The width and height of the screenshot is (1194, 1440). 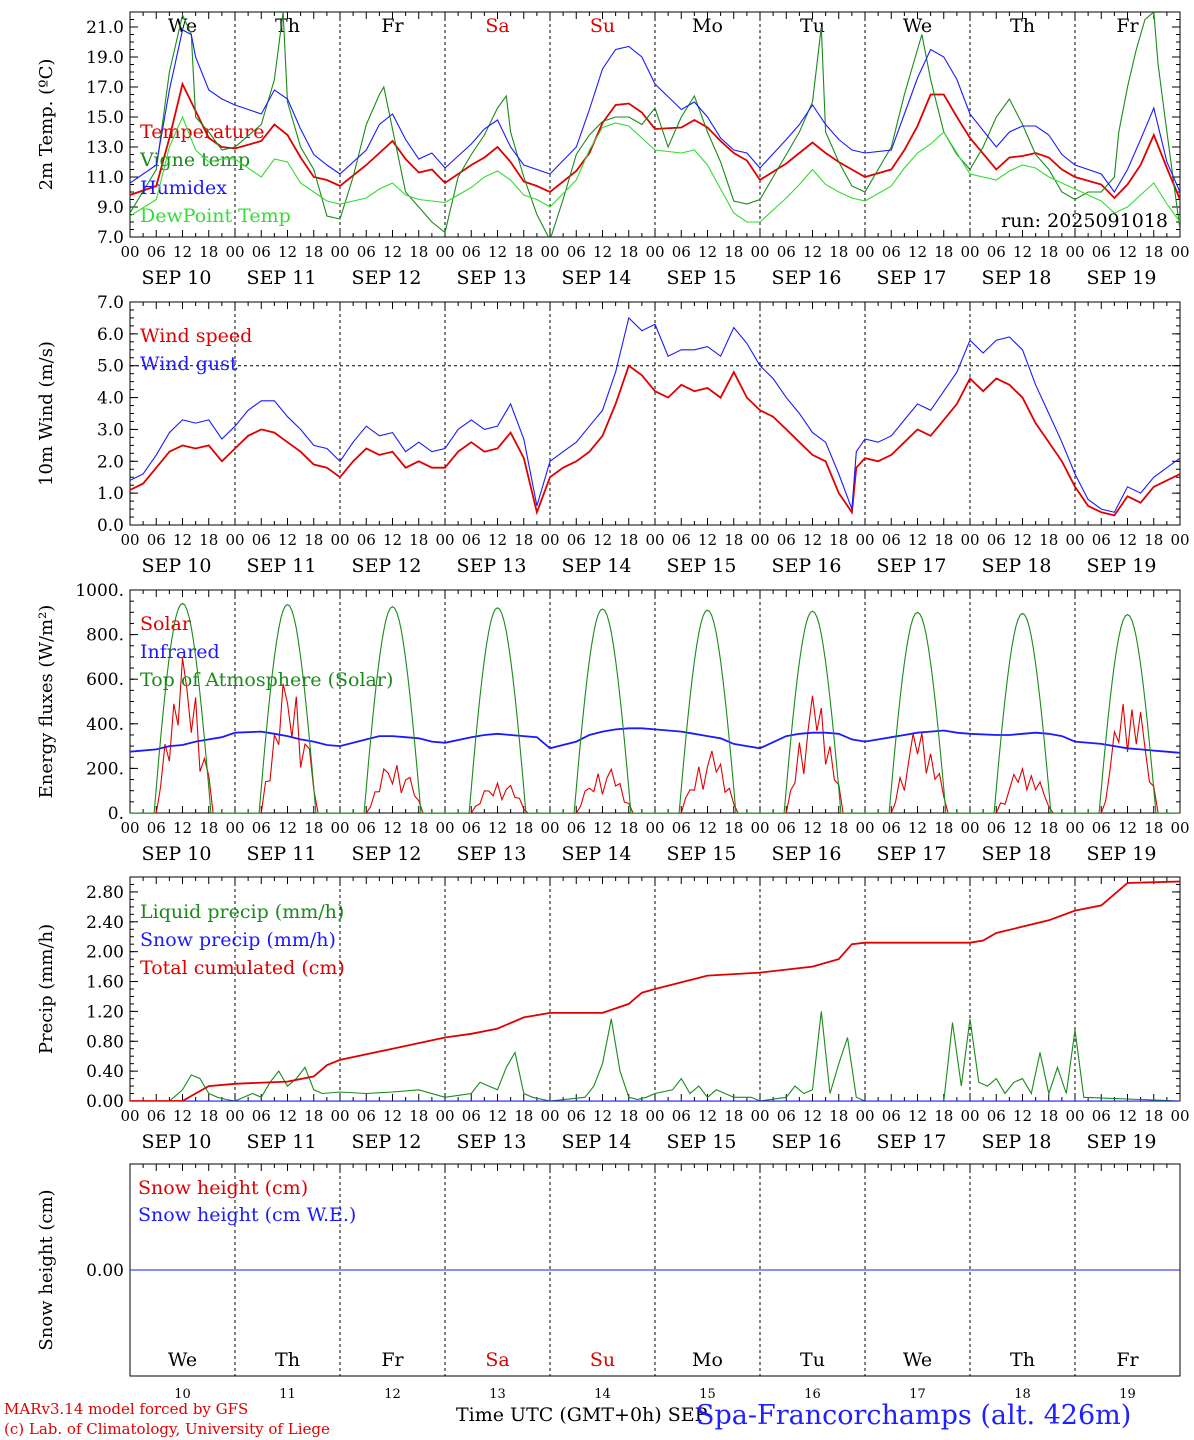 I want to click on date-label: SEP 15, so click(x=702, y=854).